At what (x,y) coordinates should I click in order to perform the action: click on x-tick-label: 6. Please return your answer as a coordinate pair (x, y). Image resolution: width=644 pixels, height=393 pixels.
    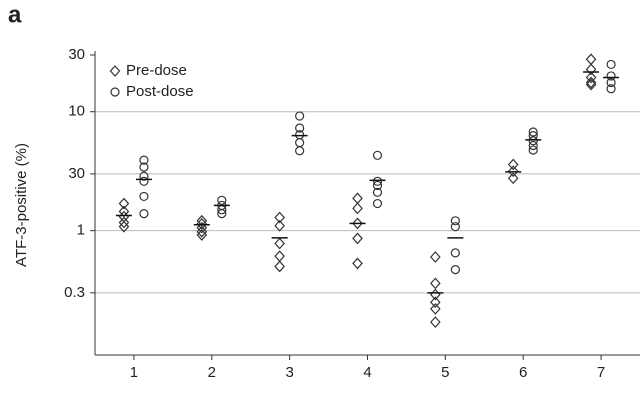
    Looking at the image, I should click on (523, 372).